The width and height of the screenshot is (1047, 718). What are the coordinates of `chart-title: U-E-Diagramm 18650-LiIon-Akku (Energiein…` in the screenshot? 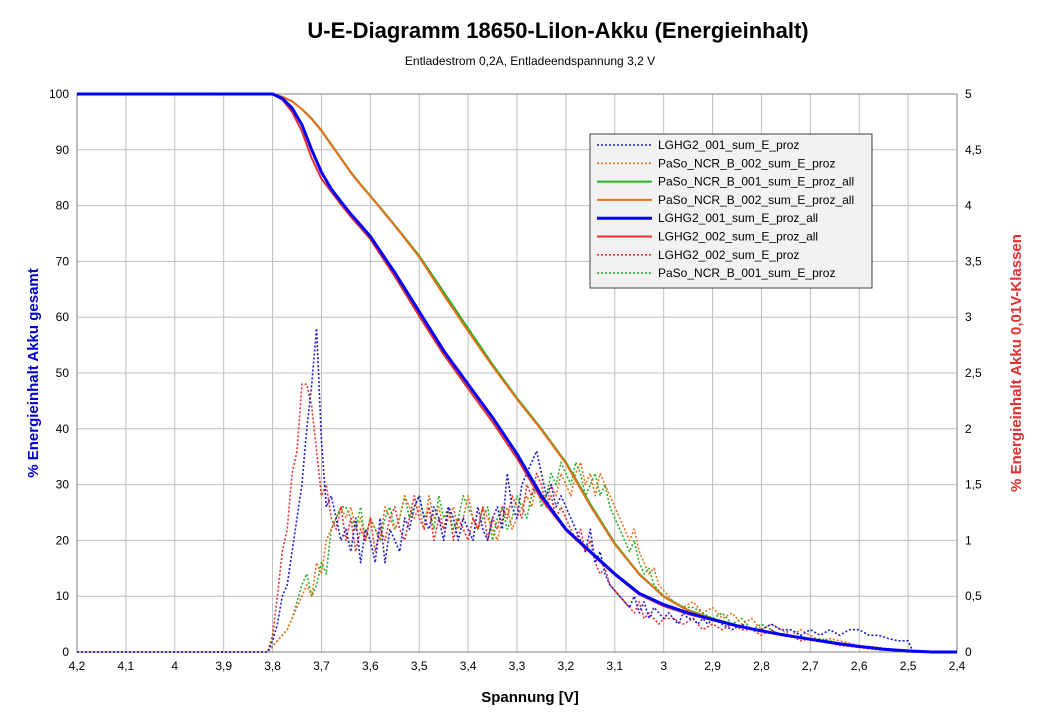 It's located at (557, 30).